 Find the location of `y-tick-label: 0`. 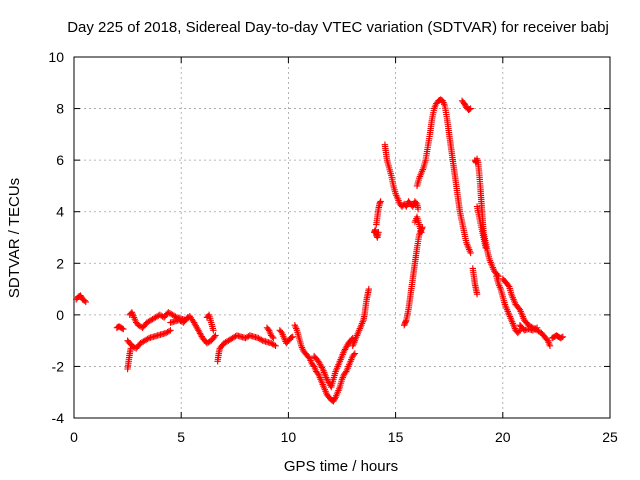

y-tick-label: 0 is located at coordinates (60, 315).